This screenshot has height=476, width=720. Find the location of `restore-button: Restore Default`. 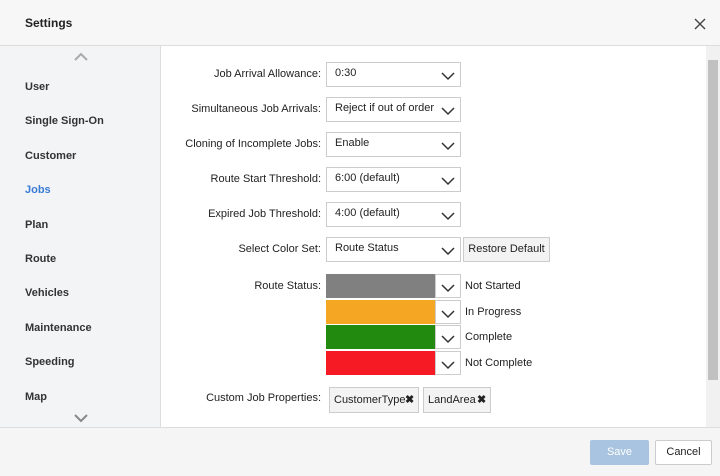

restore-button: Restore Default is located at coordinates (506, 249).